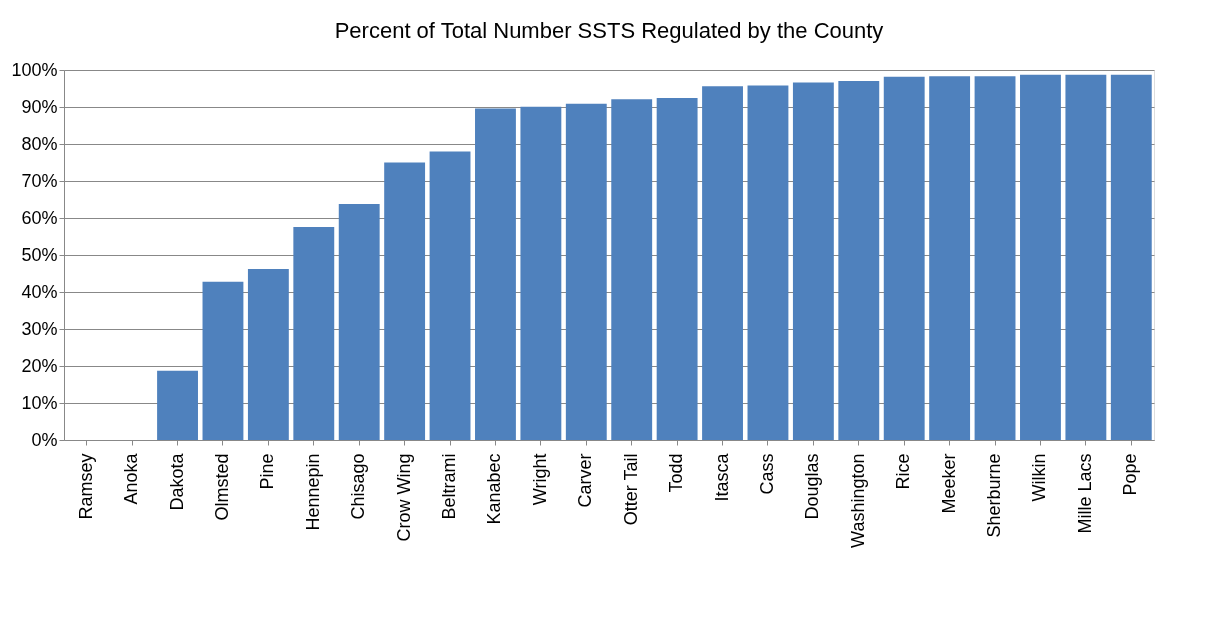 This screenshot has height=628, width=1221. What do you see at coordinates (312, 492) in the screenshot?
I see `x-tick-label: Hennepin` at bounding box center [312, 492].